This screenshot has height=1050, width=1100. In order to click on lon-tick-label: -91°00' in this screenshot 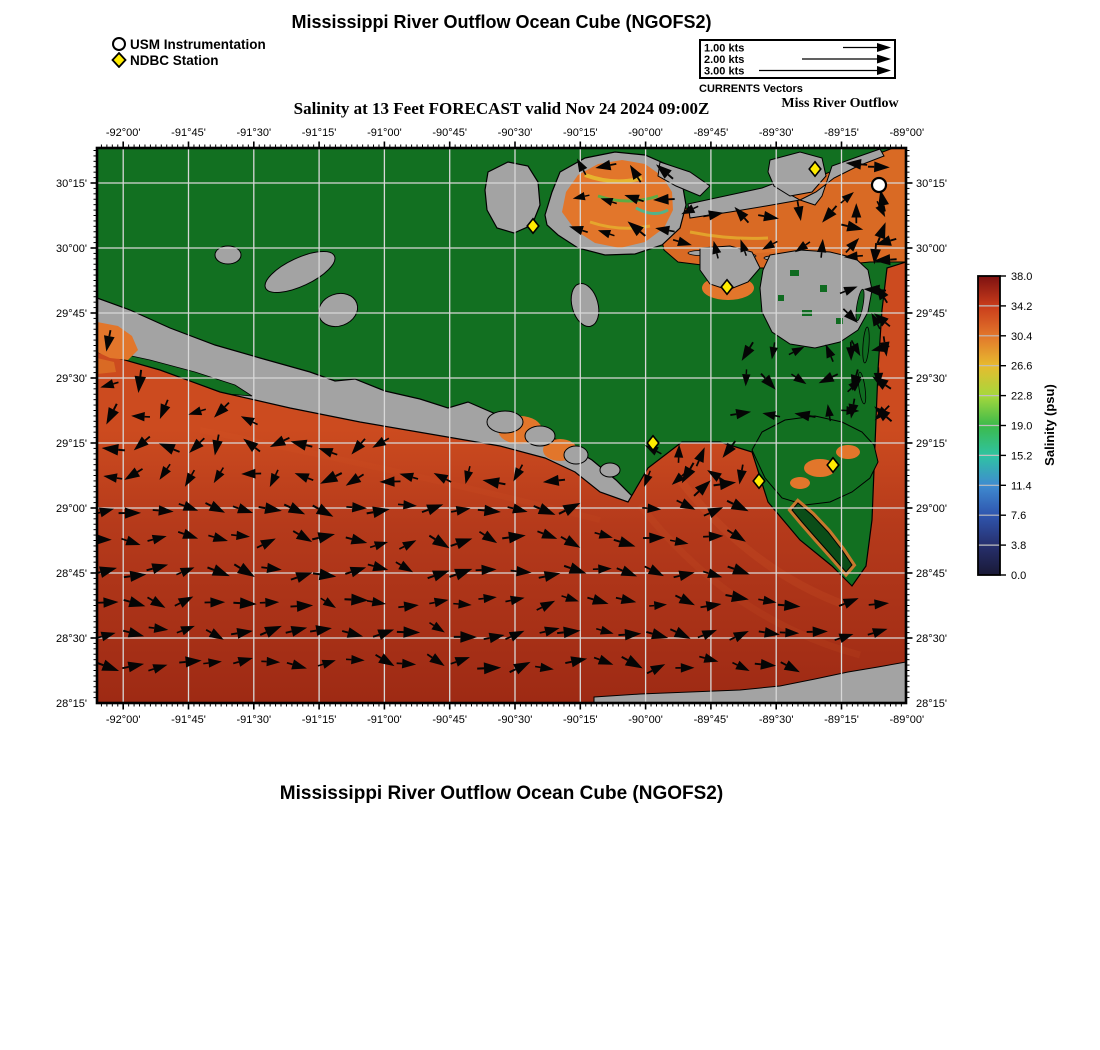, I will do `click(384, 133)`.